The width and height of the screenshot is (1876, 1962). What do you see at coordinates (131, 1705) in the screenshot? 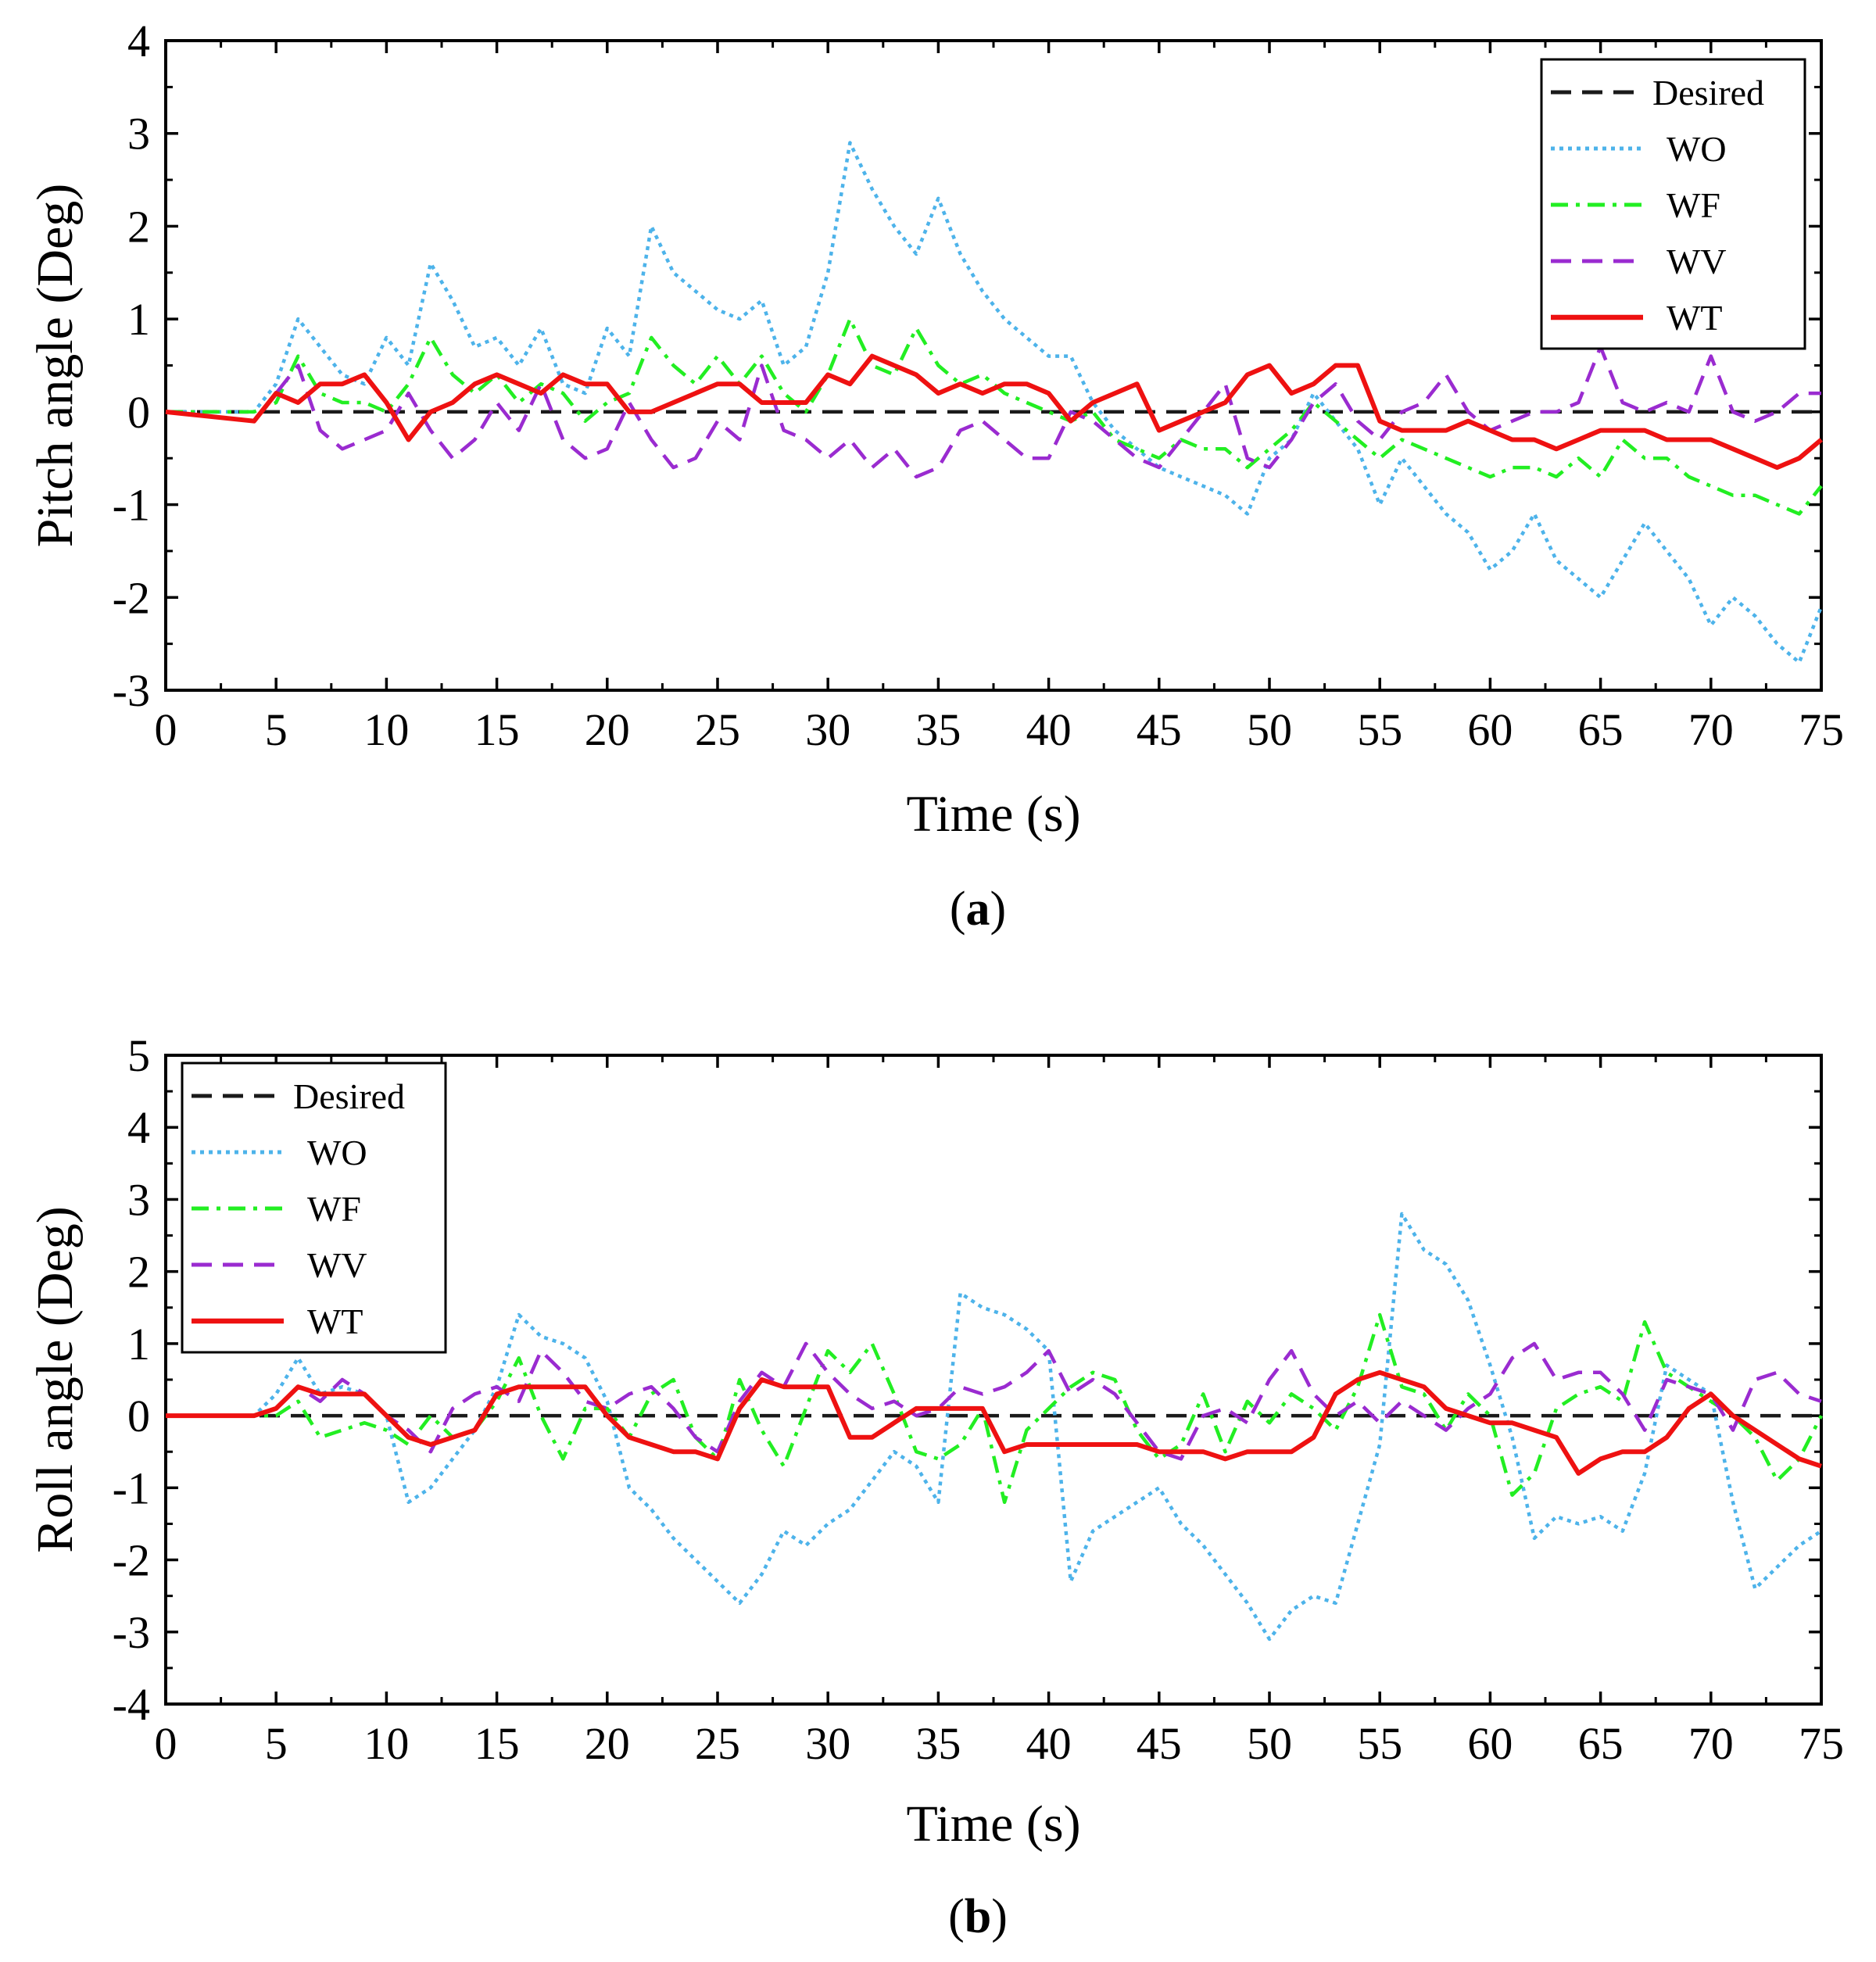
I see `y-tick-label: -4` at bounding box center [131, 1705].